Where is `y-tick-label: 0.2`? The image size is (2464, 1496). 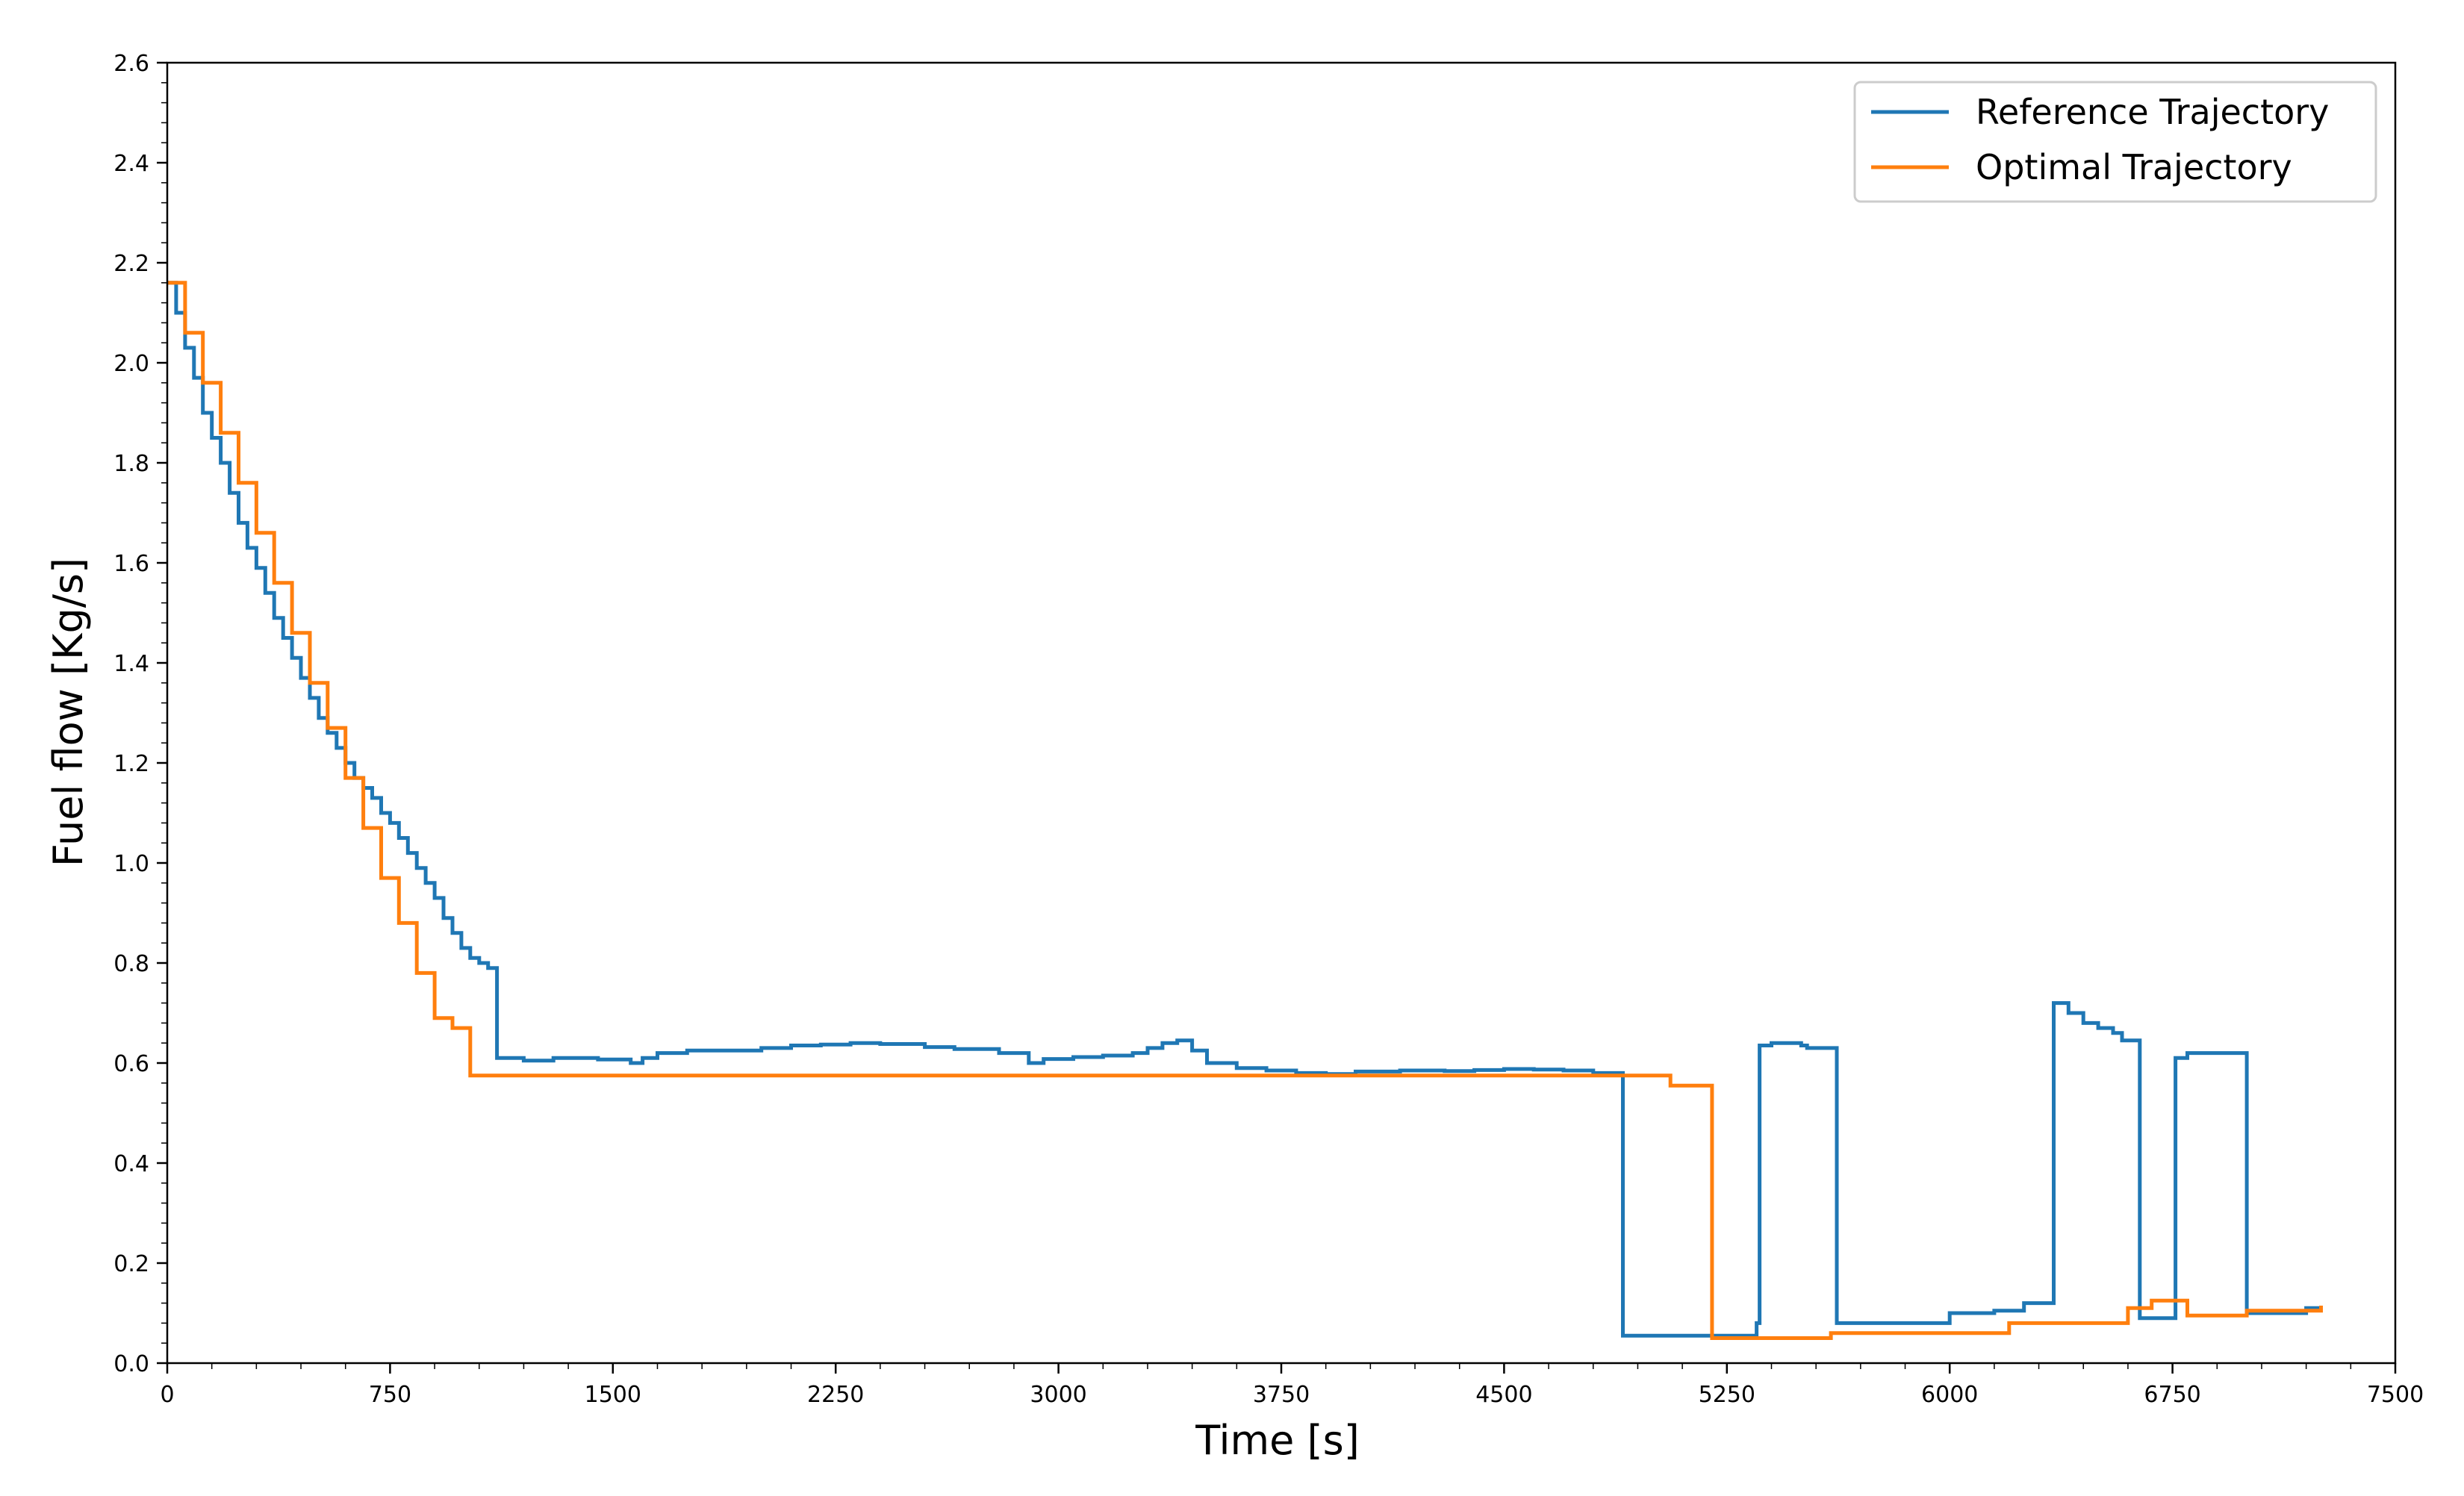 y-tick-label: 0.2 is located at coordinates (131, 1264).